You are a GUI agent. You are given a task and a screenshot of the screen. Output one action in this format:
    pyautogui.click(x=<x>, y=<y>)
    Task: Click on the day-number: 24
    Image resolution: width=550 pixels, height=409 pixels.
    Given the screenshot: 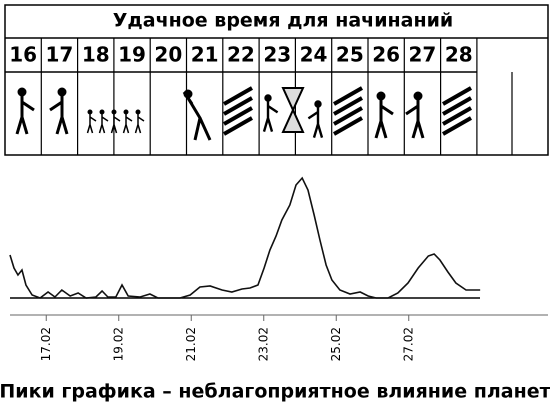 What is the action you would take?
    pyautogui.click(x=314, y=55)
    